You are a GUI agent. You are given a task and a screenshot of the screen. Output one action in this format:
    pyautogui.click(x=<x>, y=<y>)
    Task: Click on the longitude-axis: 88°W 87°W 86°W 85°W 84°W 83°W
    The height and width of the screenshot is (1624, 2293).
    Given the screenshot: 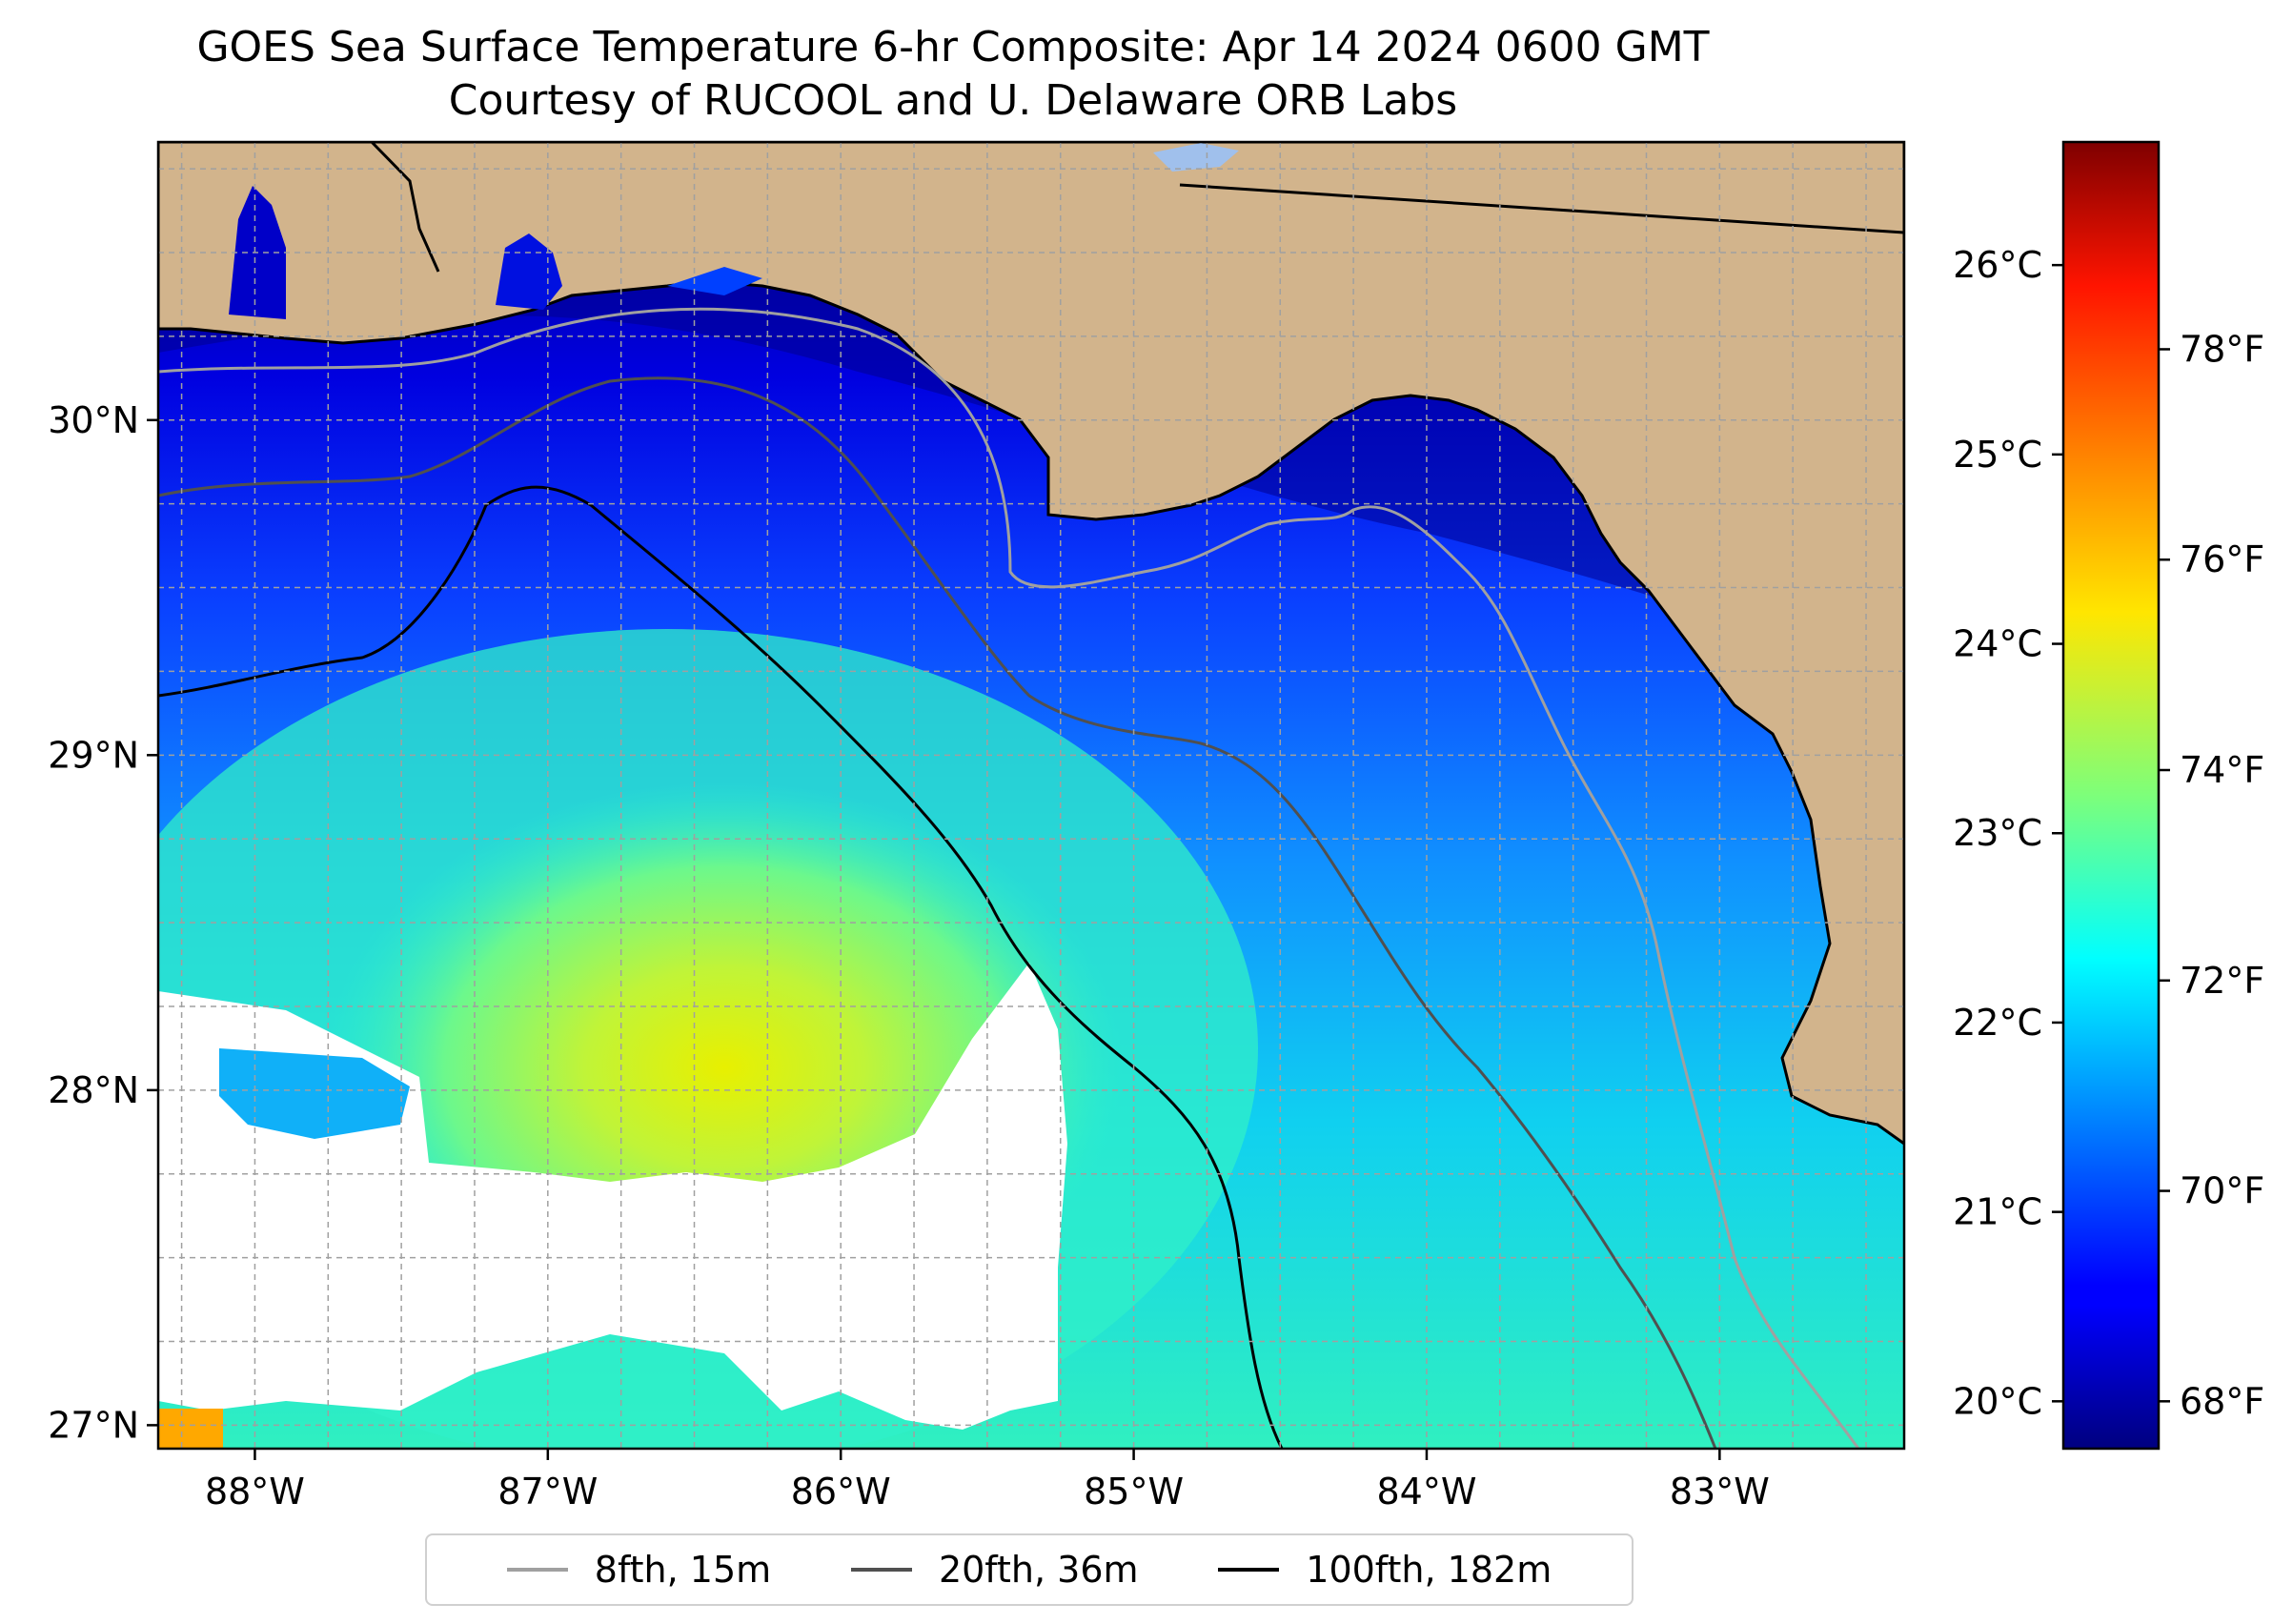 What is the action you would take?
    pyautogui.click(x=988, y=1480)
    